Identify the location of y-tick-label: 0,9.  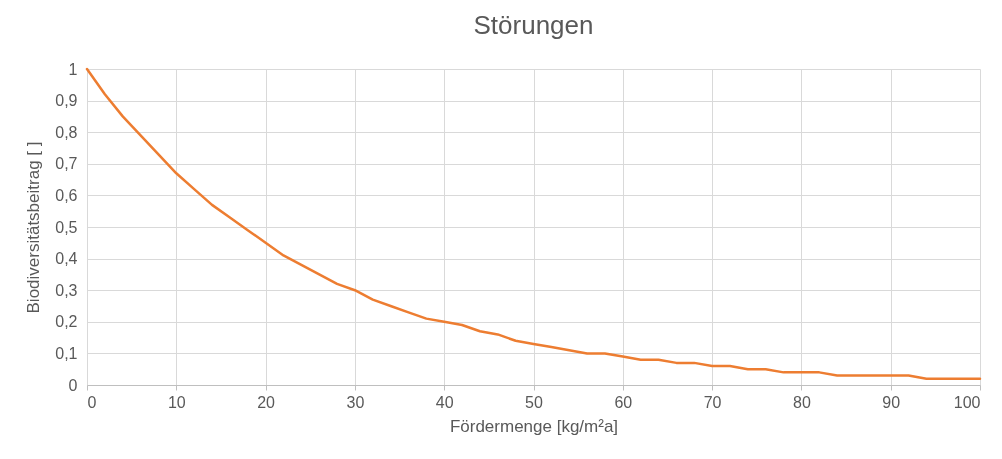
(66, 101).